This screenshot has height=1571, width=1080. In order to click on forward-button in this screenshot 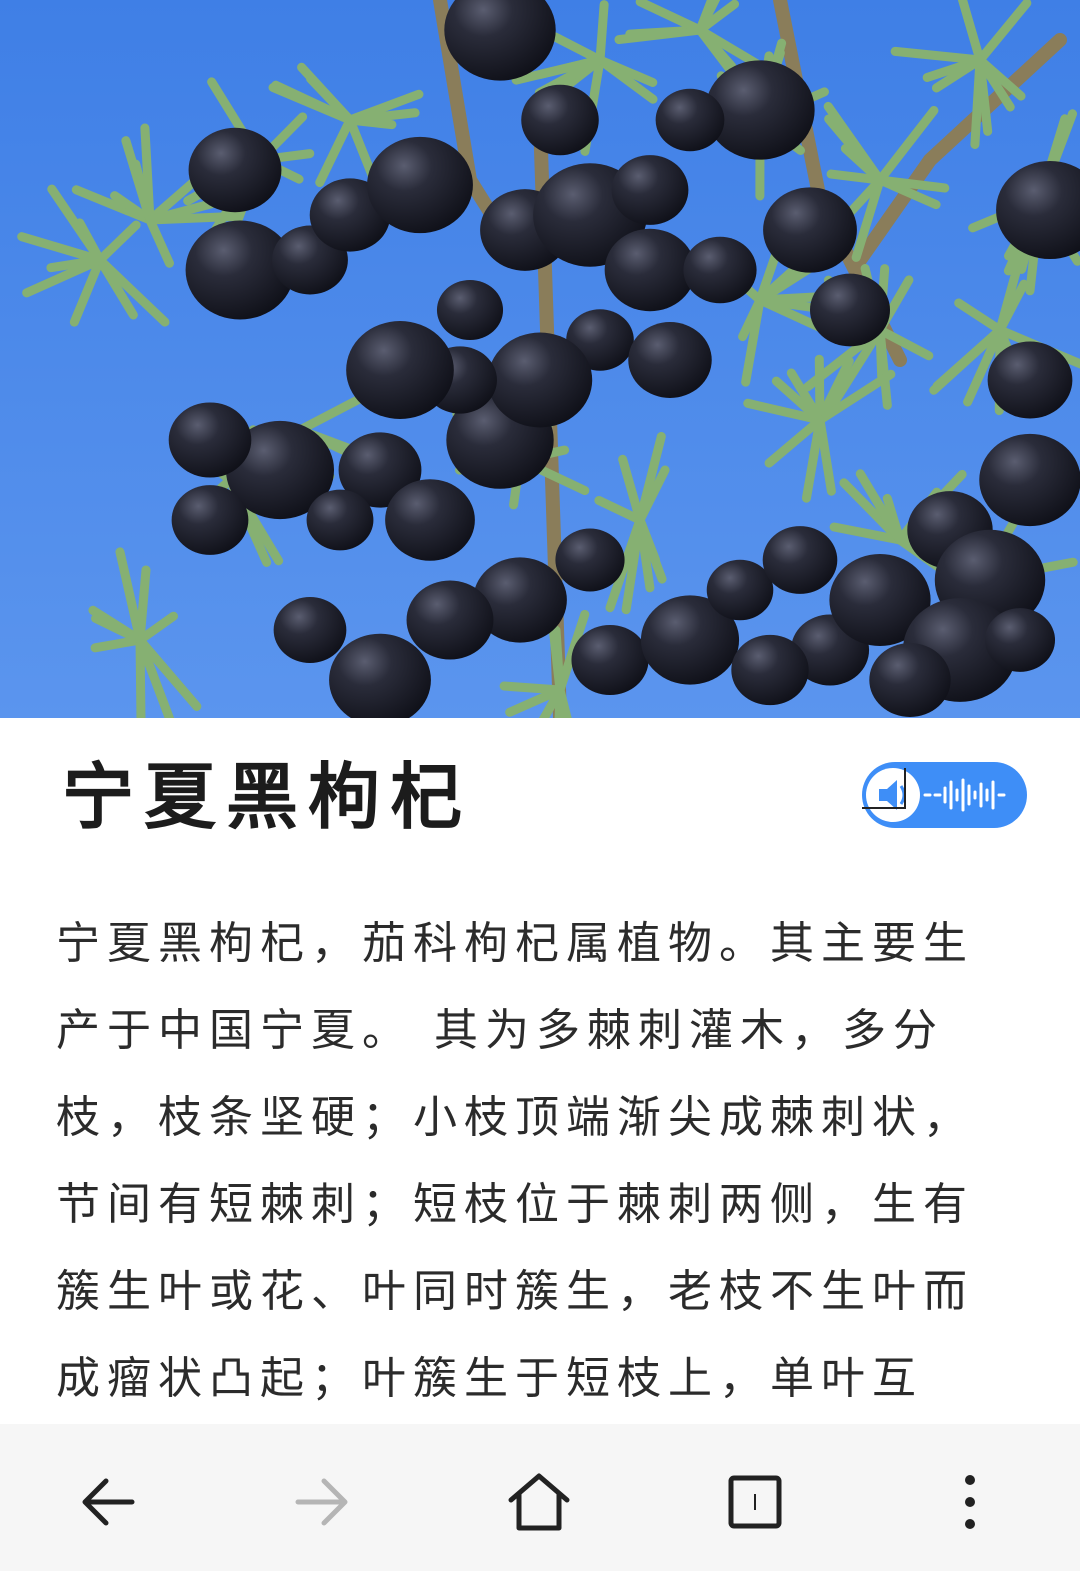, I will do `click(322, 1502)`.